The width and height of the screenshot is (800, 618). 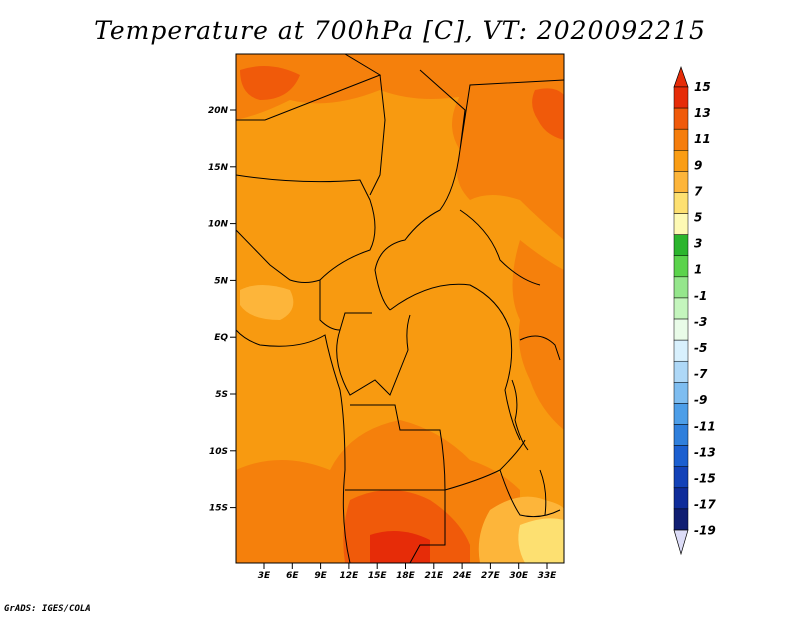 What do you see at coordinates (702, 87) in the screenshot?
I see `colorbar-label: 15` at bounding box center [702, 87].